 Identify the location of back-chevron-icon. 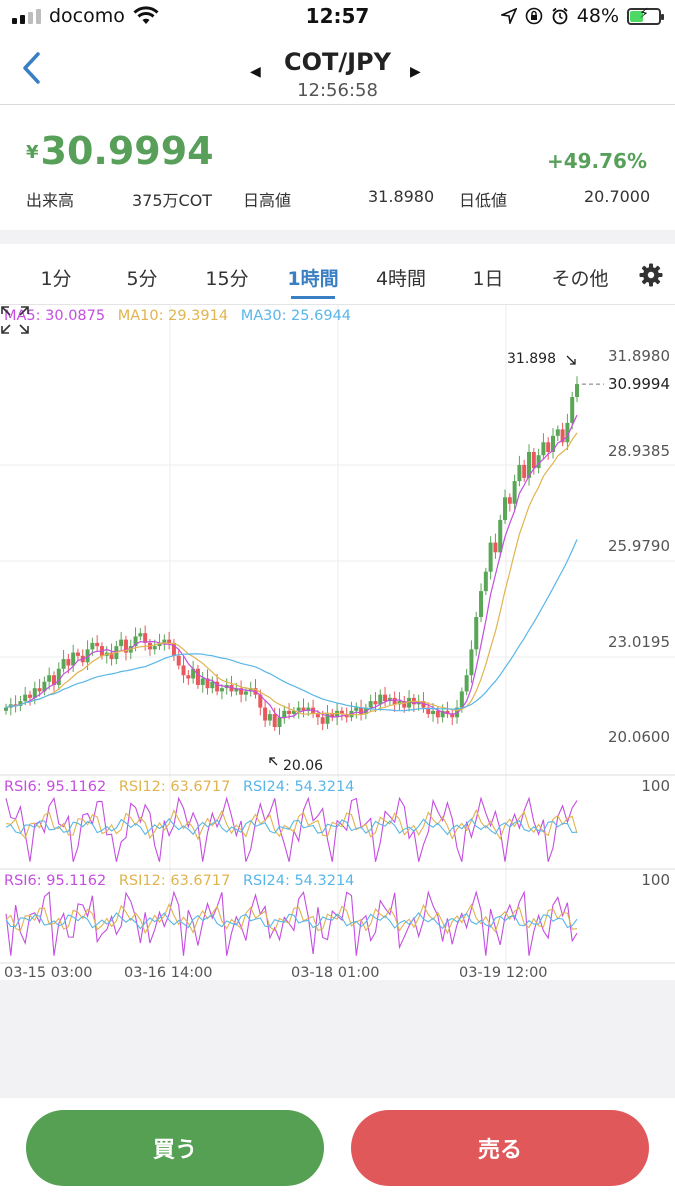
(33, 68).